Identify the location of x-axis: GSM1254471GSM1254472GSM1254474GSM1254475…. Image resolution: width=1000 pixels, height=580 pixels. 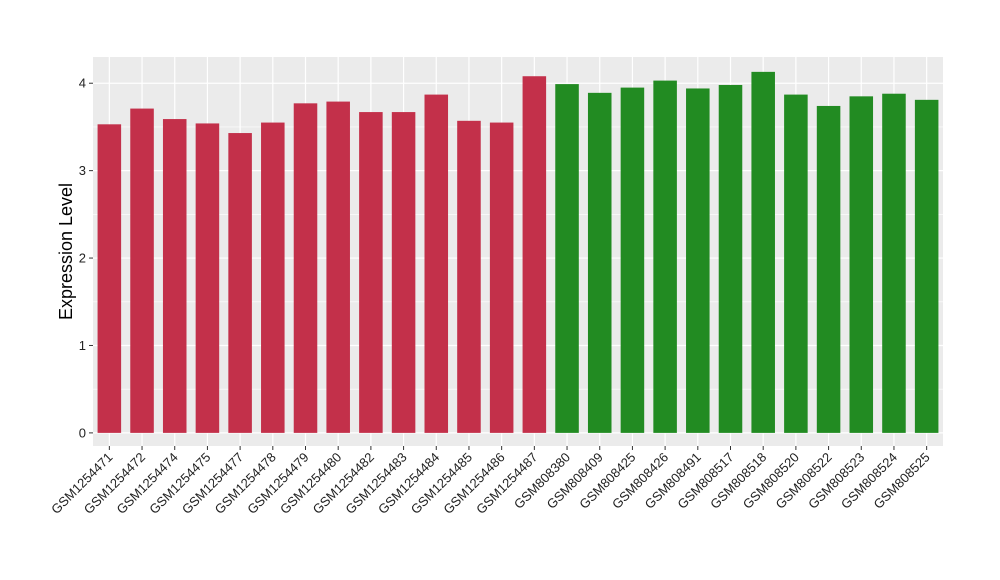
(490, 481).